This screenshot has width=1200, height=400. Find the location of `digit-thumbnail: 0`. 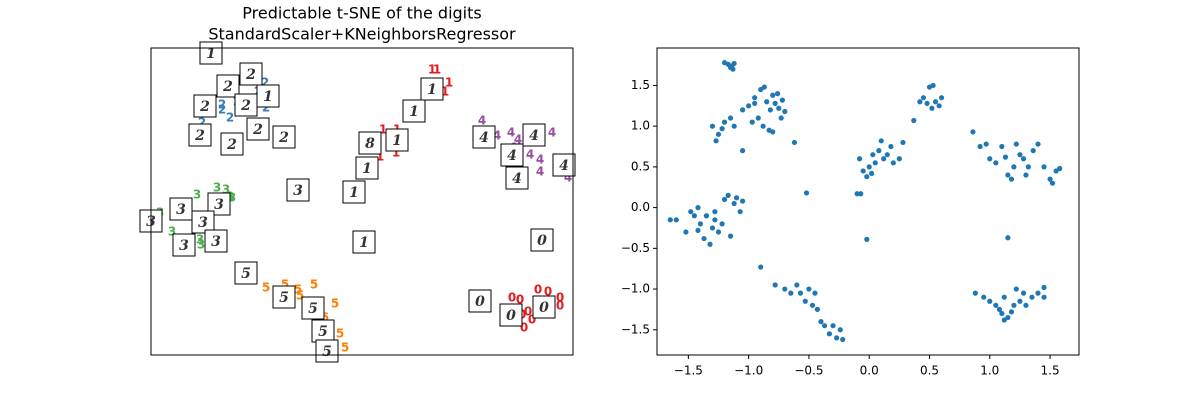

digit-thumbnail: 0 is located at coordinates (542, 240).